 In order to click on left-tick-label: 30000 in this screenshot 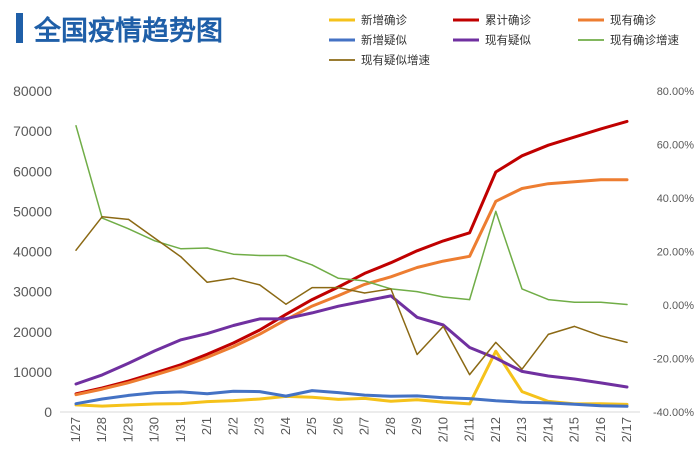, I will do `click(32, 292)`.